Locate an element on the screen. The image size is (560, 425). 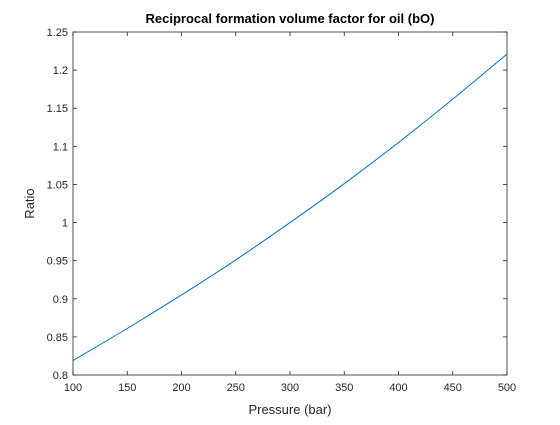
y-tick-label: 0.95 is located at coordinates (57, 262).